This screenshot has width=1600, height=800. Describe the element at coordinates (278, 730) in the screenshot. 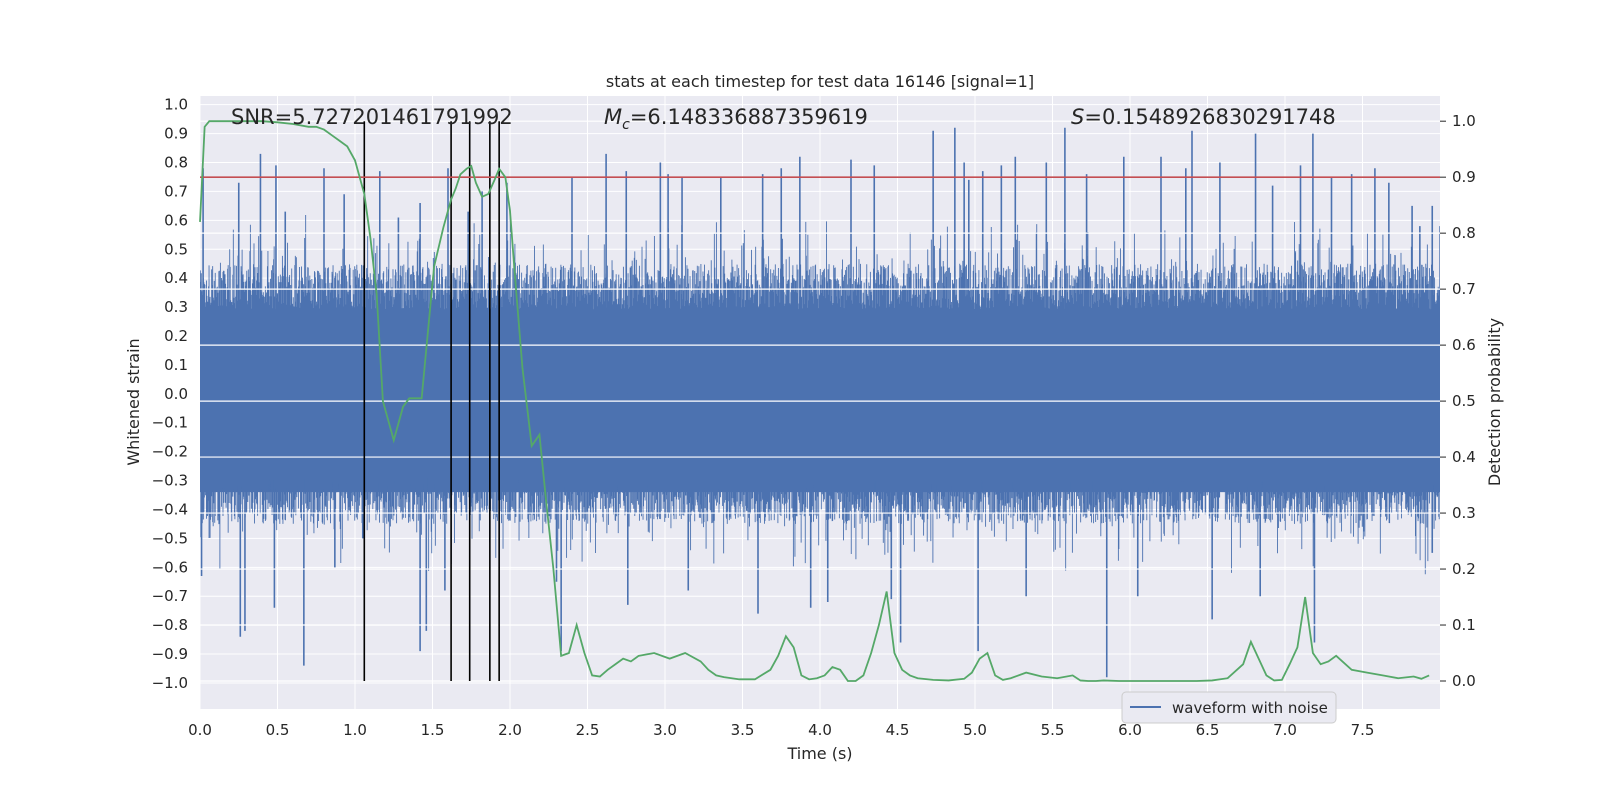

I see `x-tick-label: 0.5` at that location.